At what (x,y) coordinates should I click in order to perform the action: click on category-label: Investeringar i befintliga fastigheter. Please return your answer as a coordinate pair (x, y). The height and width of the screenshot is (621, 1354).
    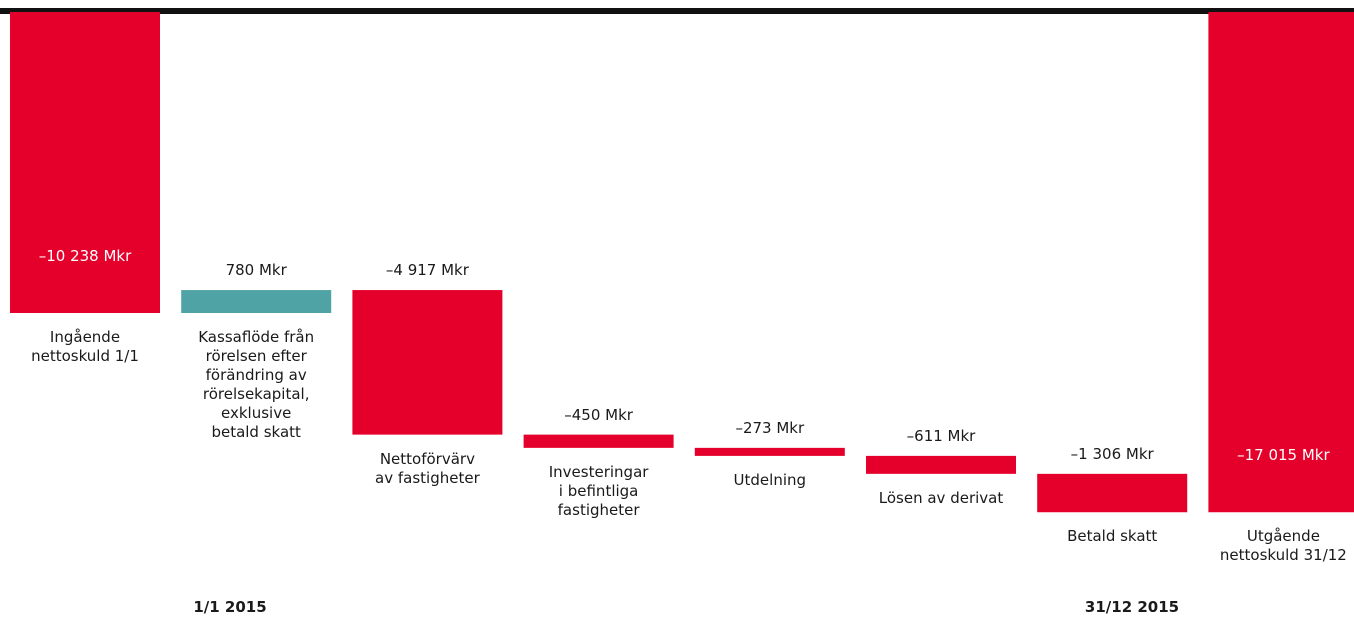
    Looking at the image, I should click on (598, 490).